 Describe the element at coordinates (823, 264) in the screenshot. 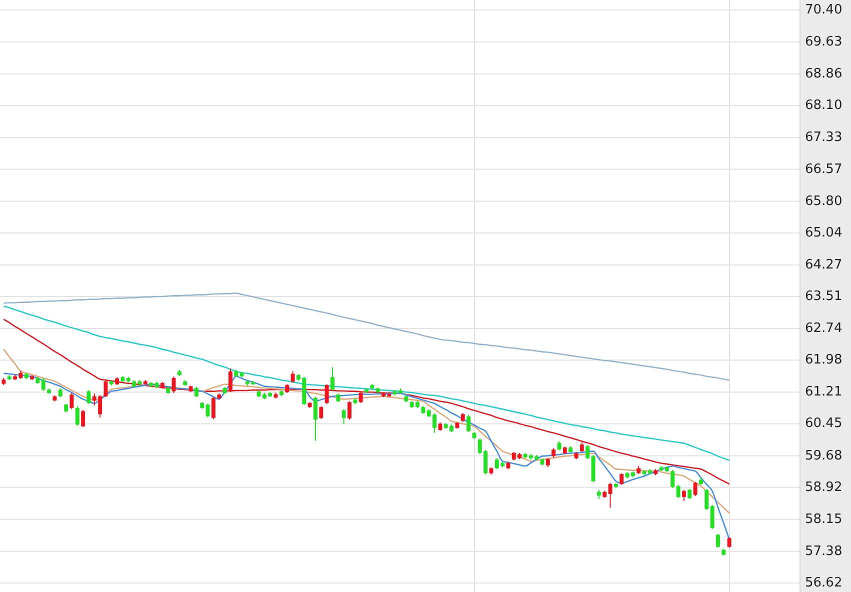

I see `y-tick-label: 64.27` at that location.